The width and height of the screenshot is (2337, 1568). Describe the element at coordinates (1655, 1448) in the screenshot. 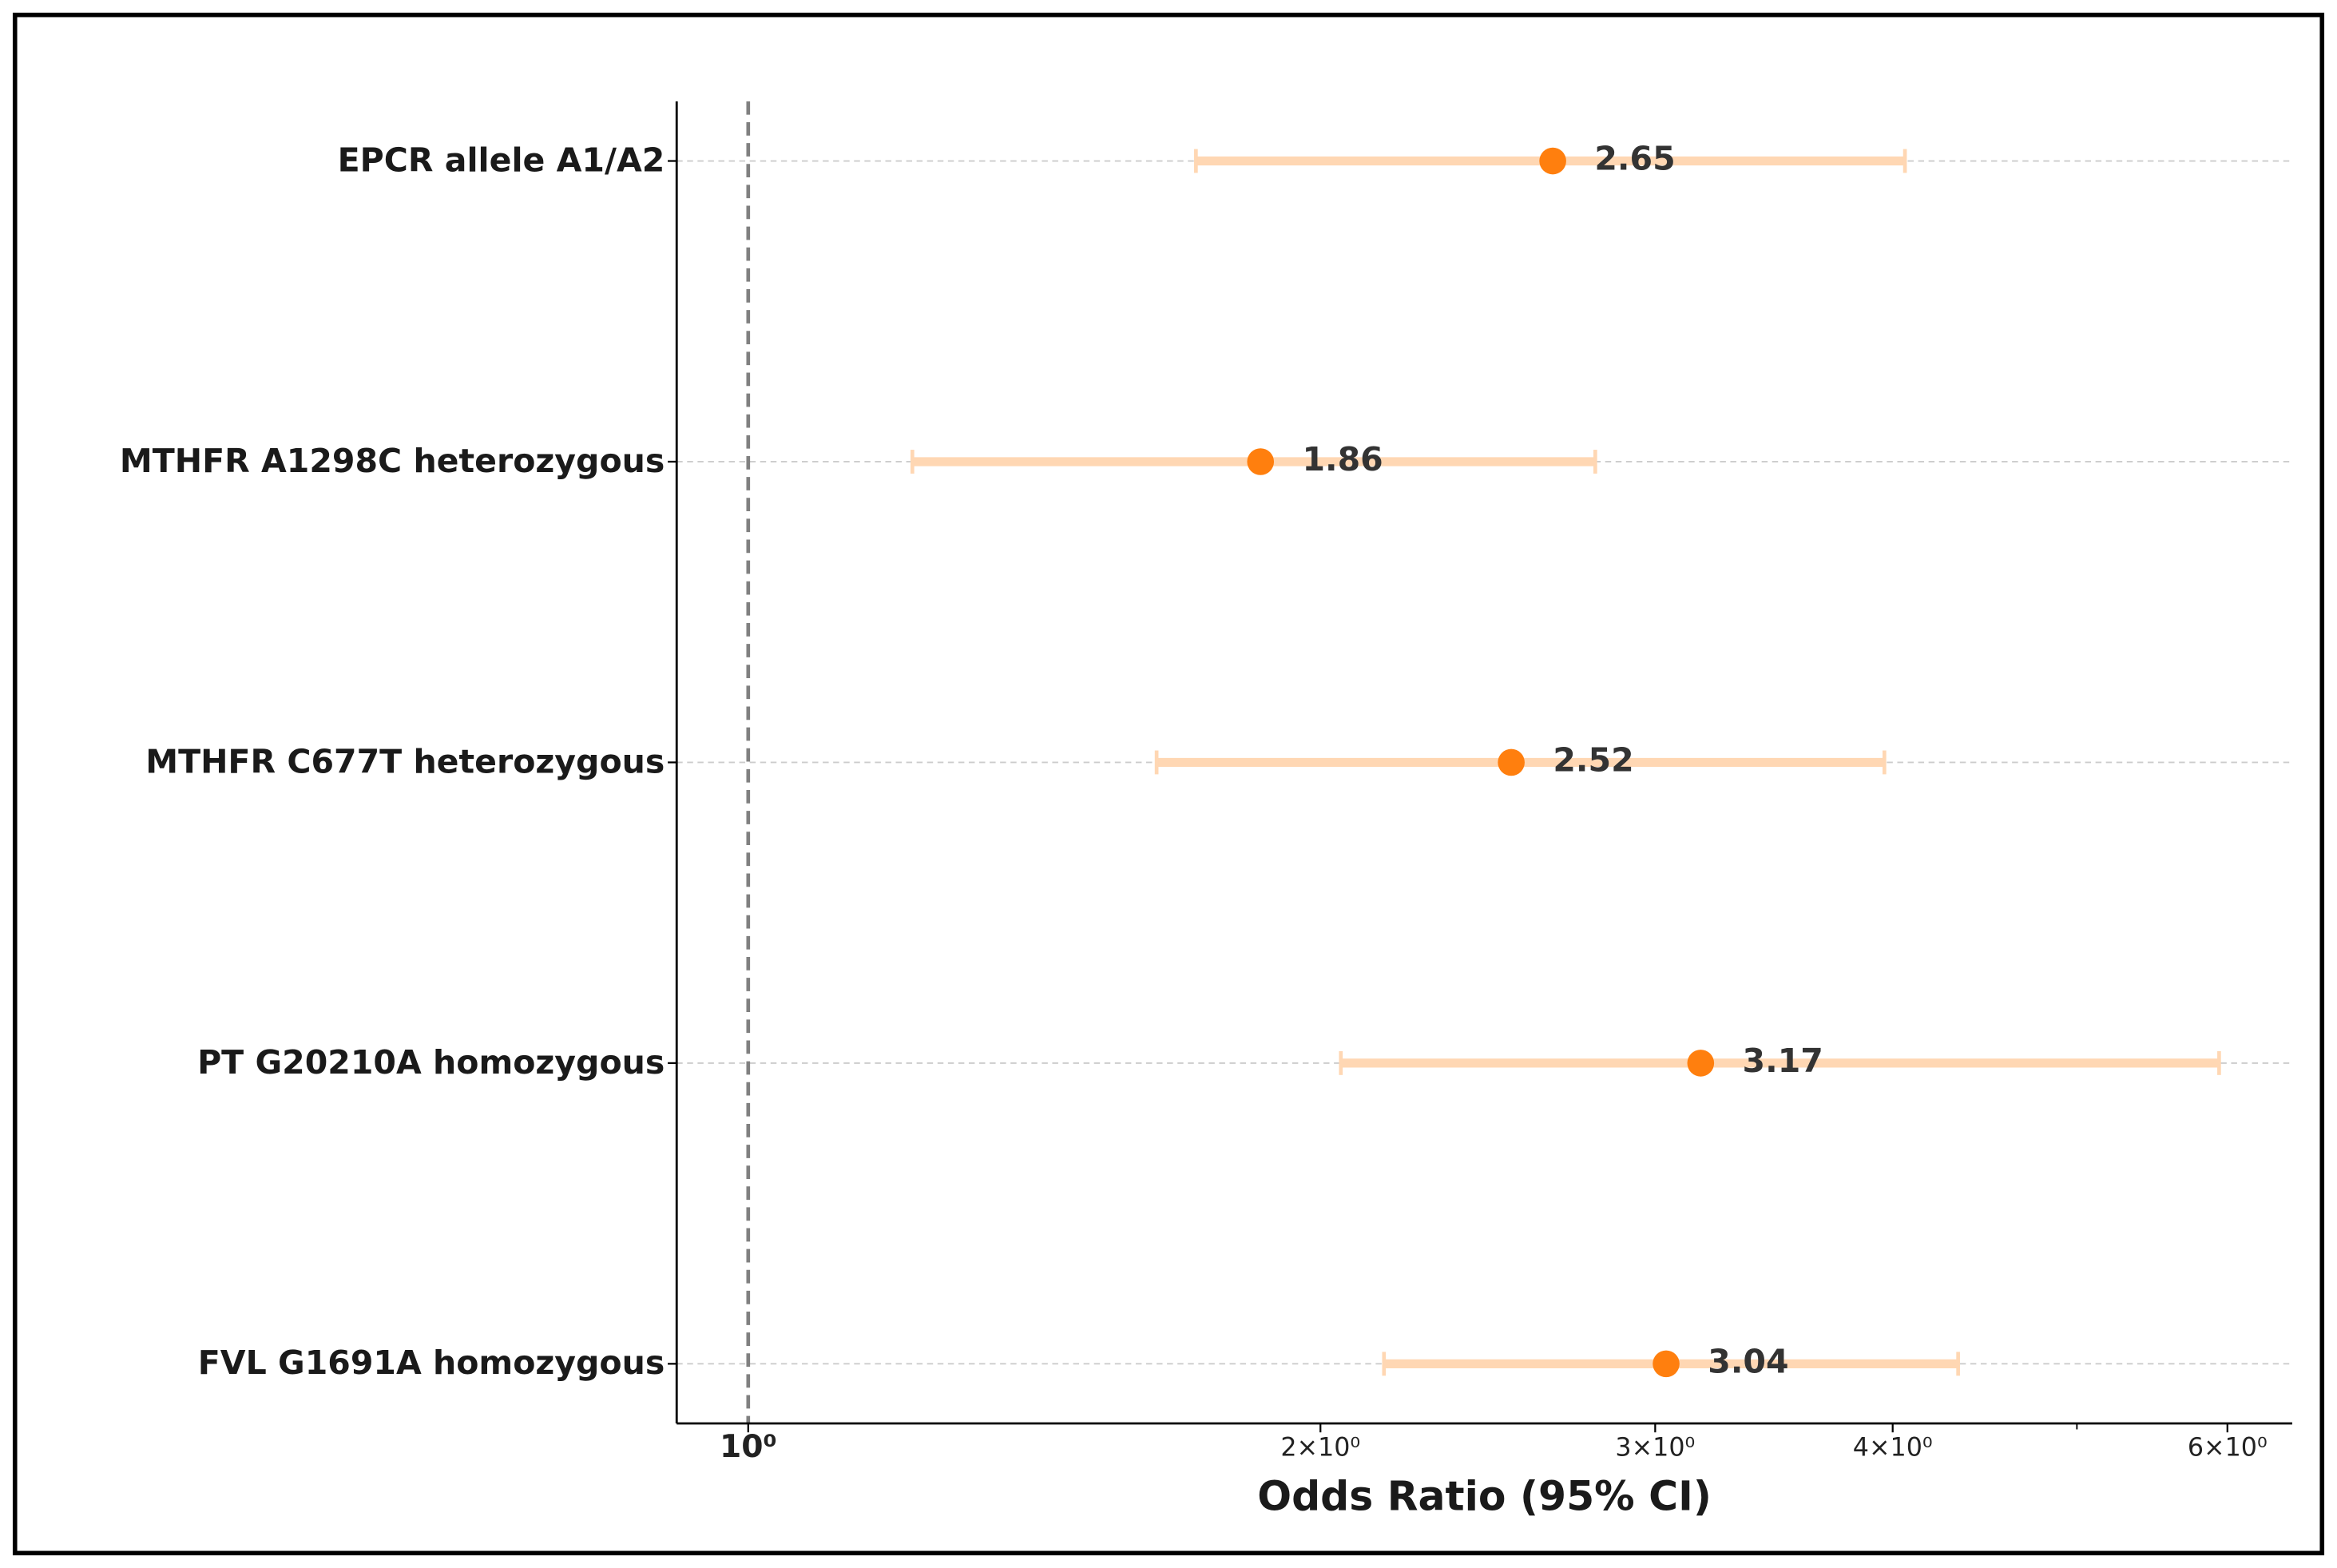

I see `x-tick-label: 3×10⁰` at that location.